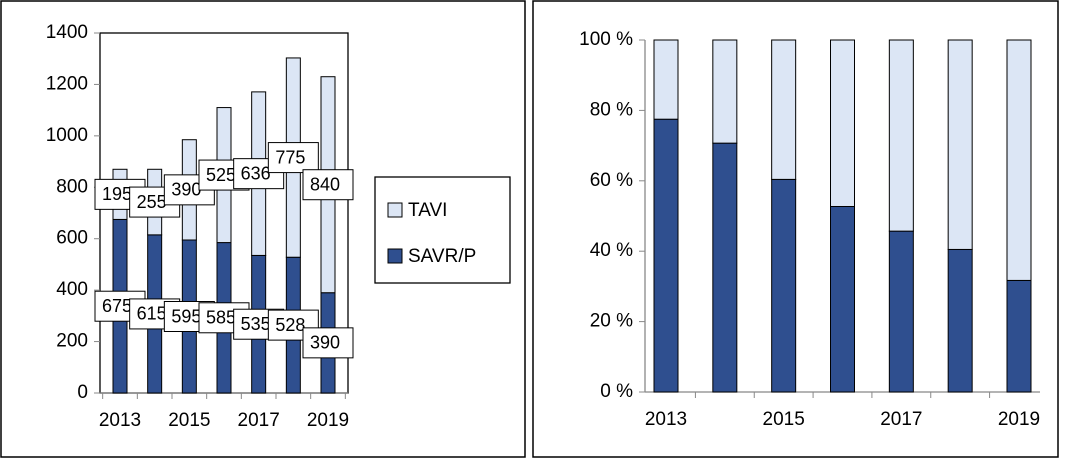 This screenshot has height=466, width=1066. Describe the element at coordinates (325, 184) in the screenshot. I see `value-label: 840` at that location.